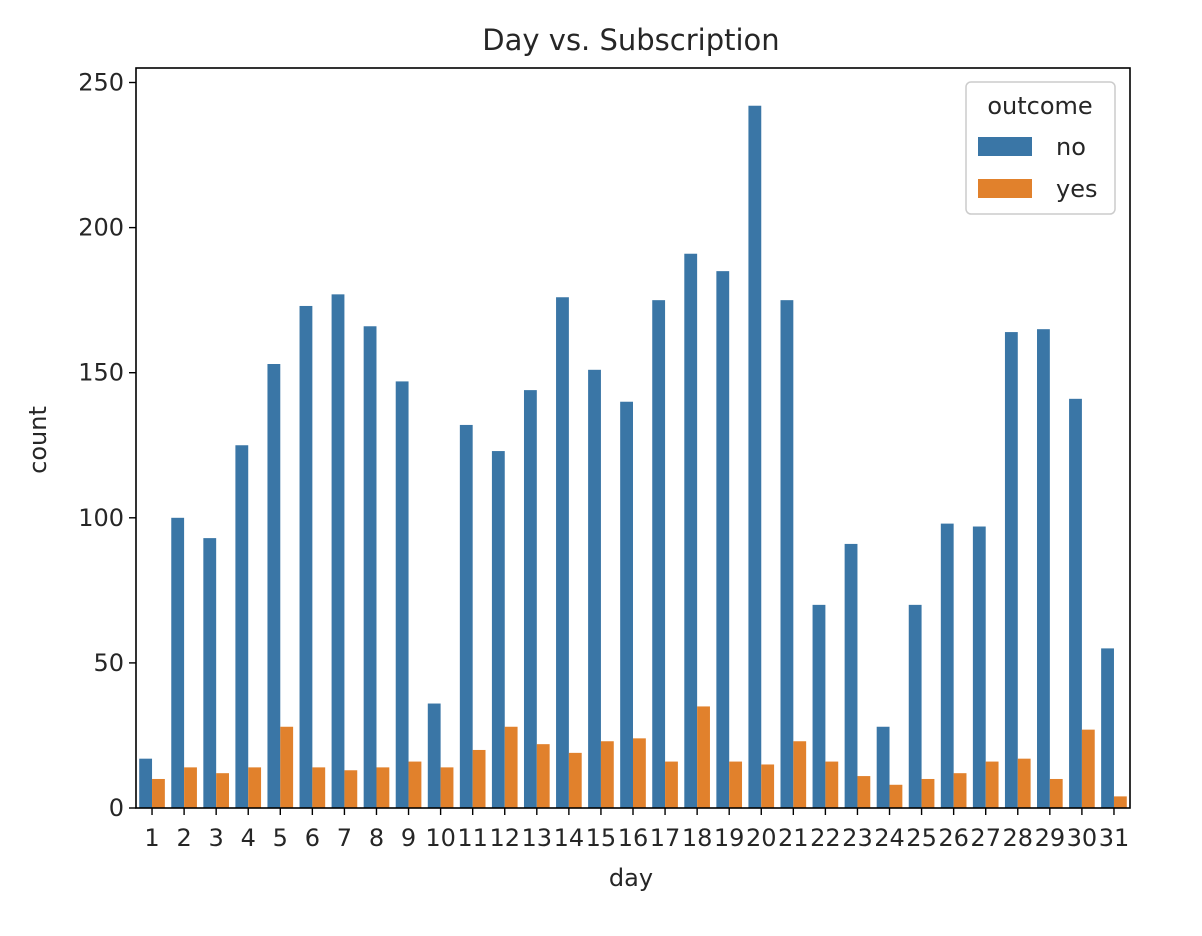  What do you see at coordinates (761, 838) in the screenshot?
I see `x-tick-label: 20` at bounding box center [761, 838].